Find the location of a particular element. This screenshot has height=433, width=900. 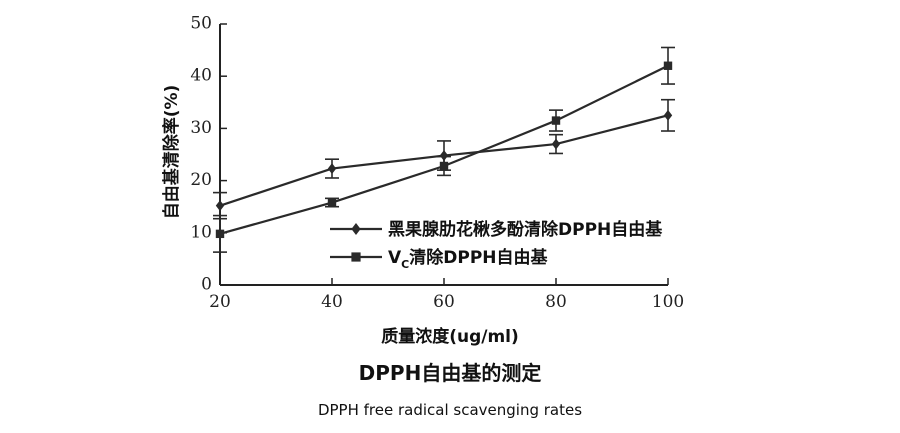

y-axis-label: 自由基清除率(%) is located at coordinates (171, 152).